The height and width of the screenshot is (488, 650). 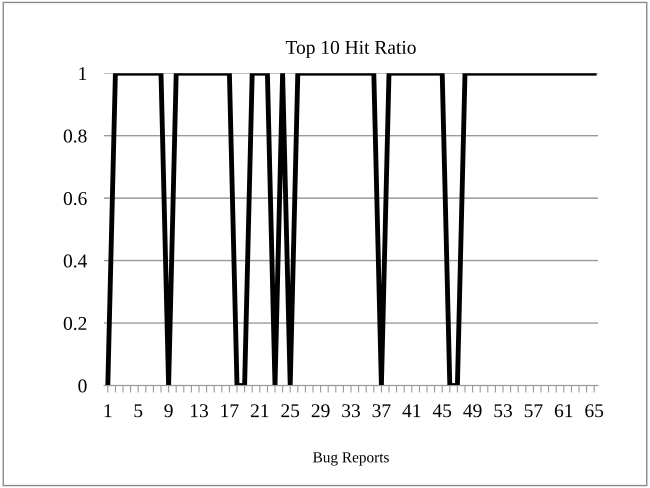 I want to click on x-tick-label: 33, so click(x=351, y=411).